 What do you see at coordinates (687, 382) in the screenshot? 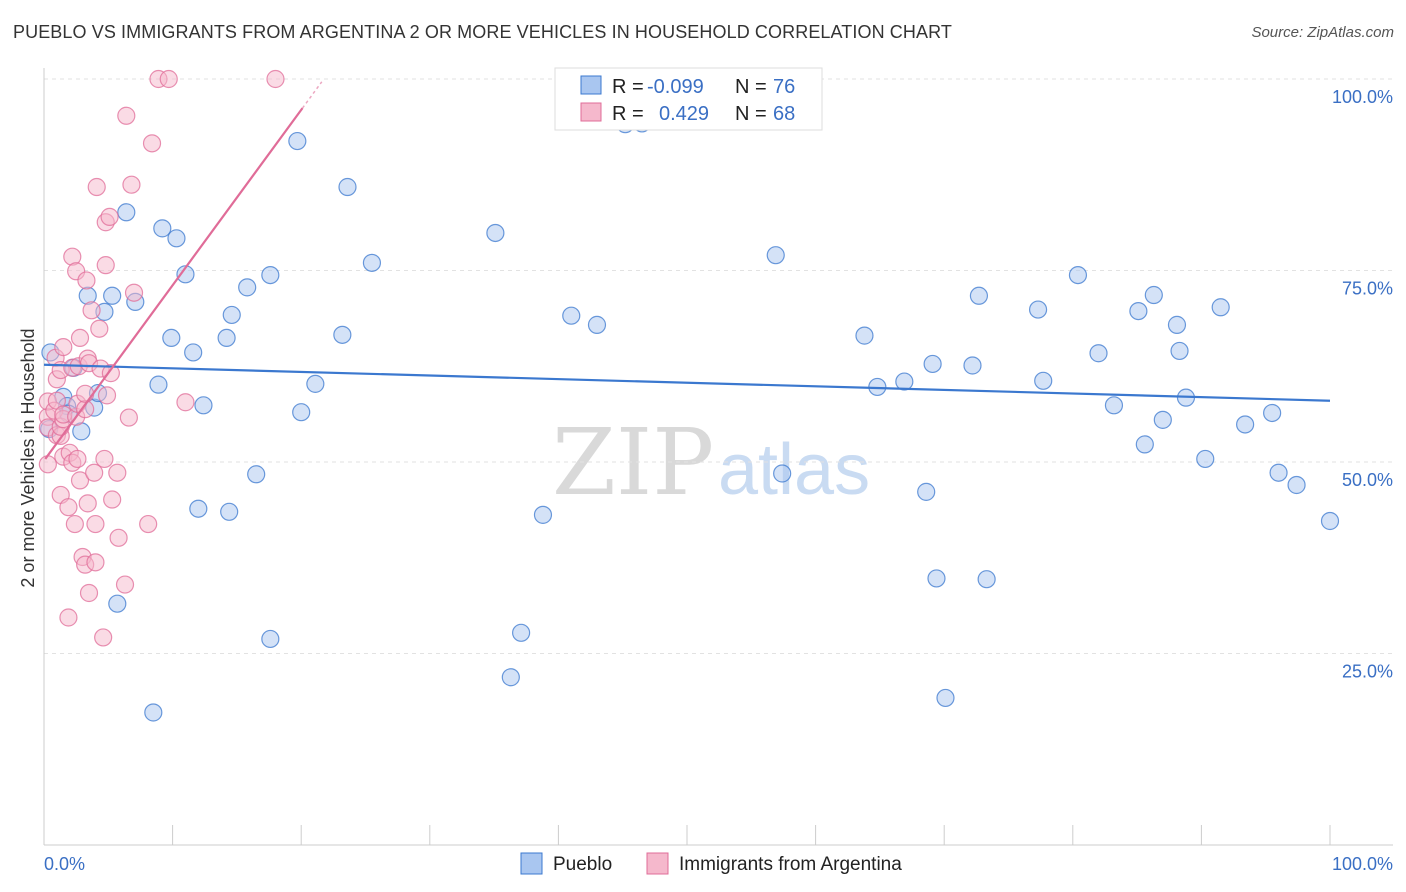
I see `trend-line-pueblo` at bounding box center [687, 382].